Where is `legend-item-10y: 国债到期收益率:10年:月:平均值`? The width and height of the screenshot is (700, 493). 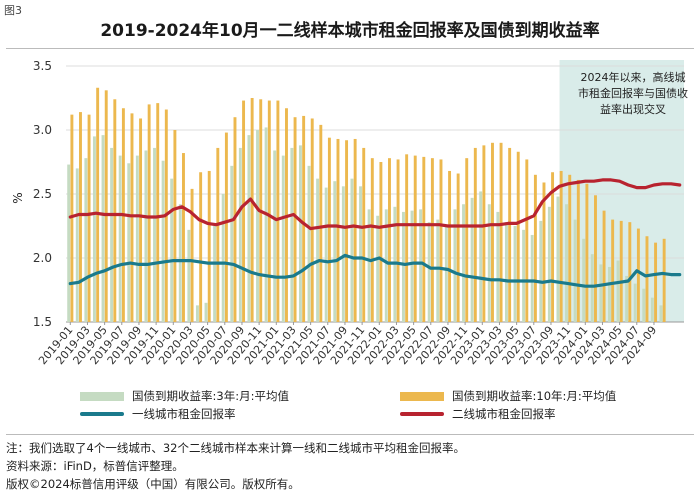 legend-item-10y: 国债到期收益率:10年:月:平均值 is located at coordinates (508, 396).